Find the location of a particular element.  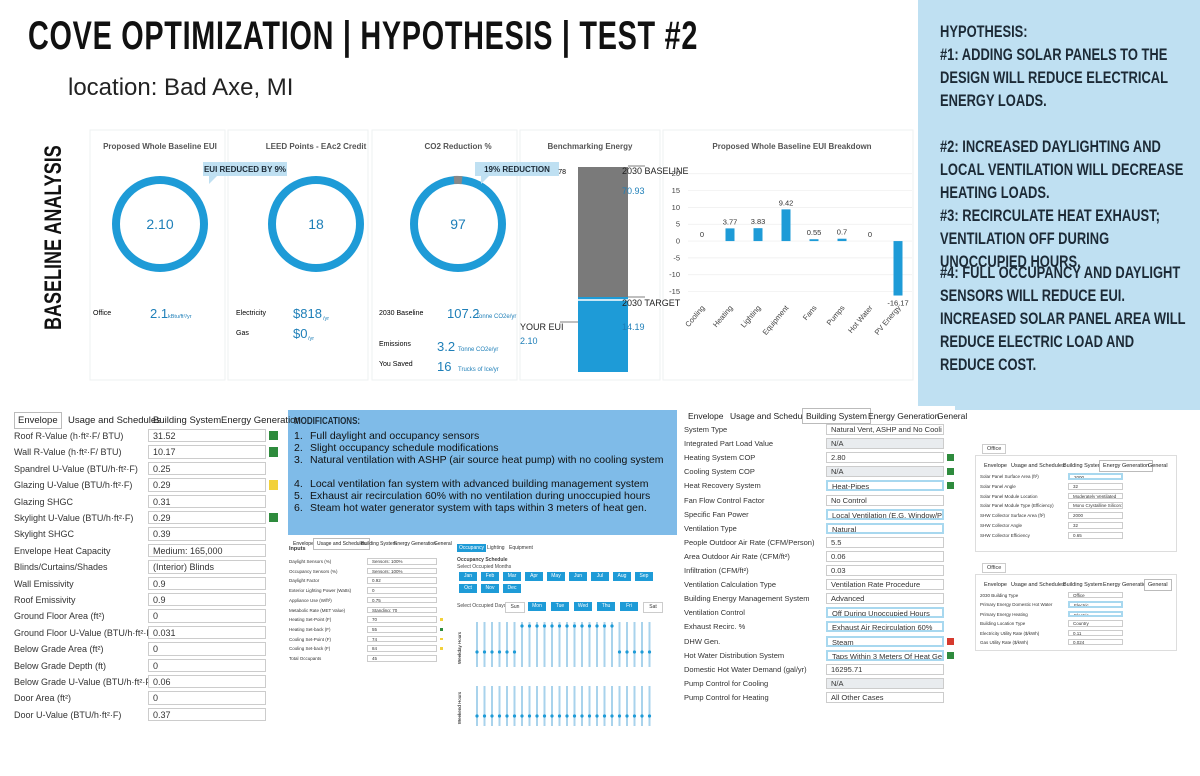

tab: Occupancy is located at coordinates (472, 548).